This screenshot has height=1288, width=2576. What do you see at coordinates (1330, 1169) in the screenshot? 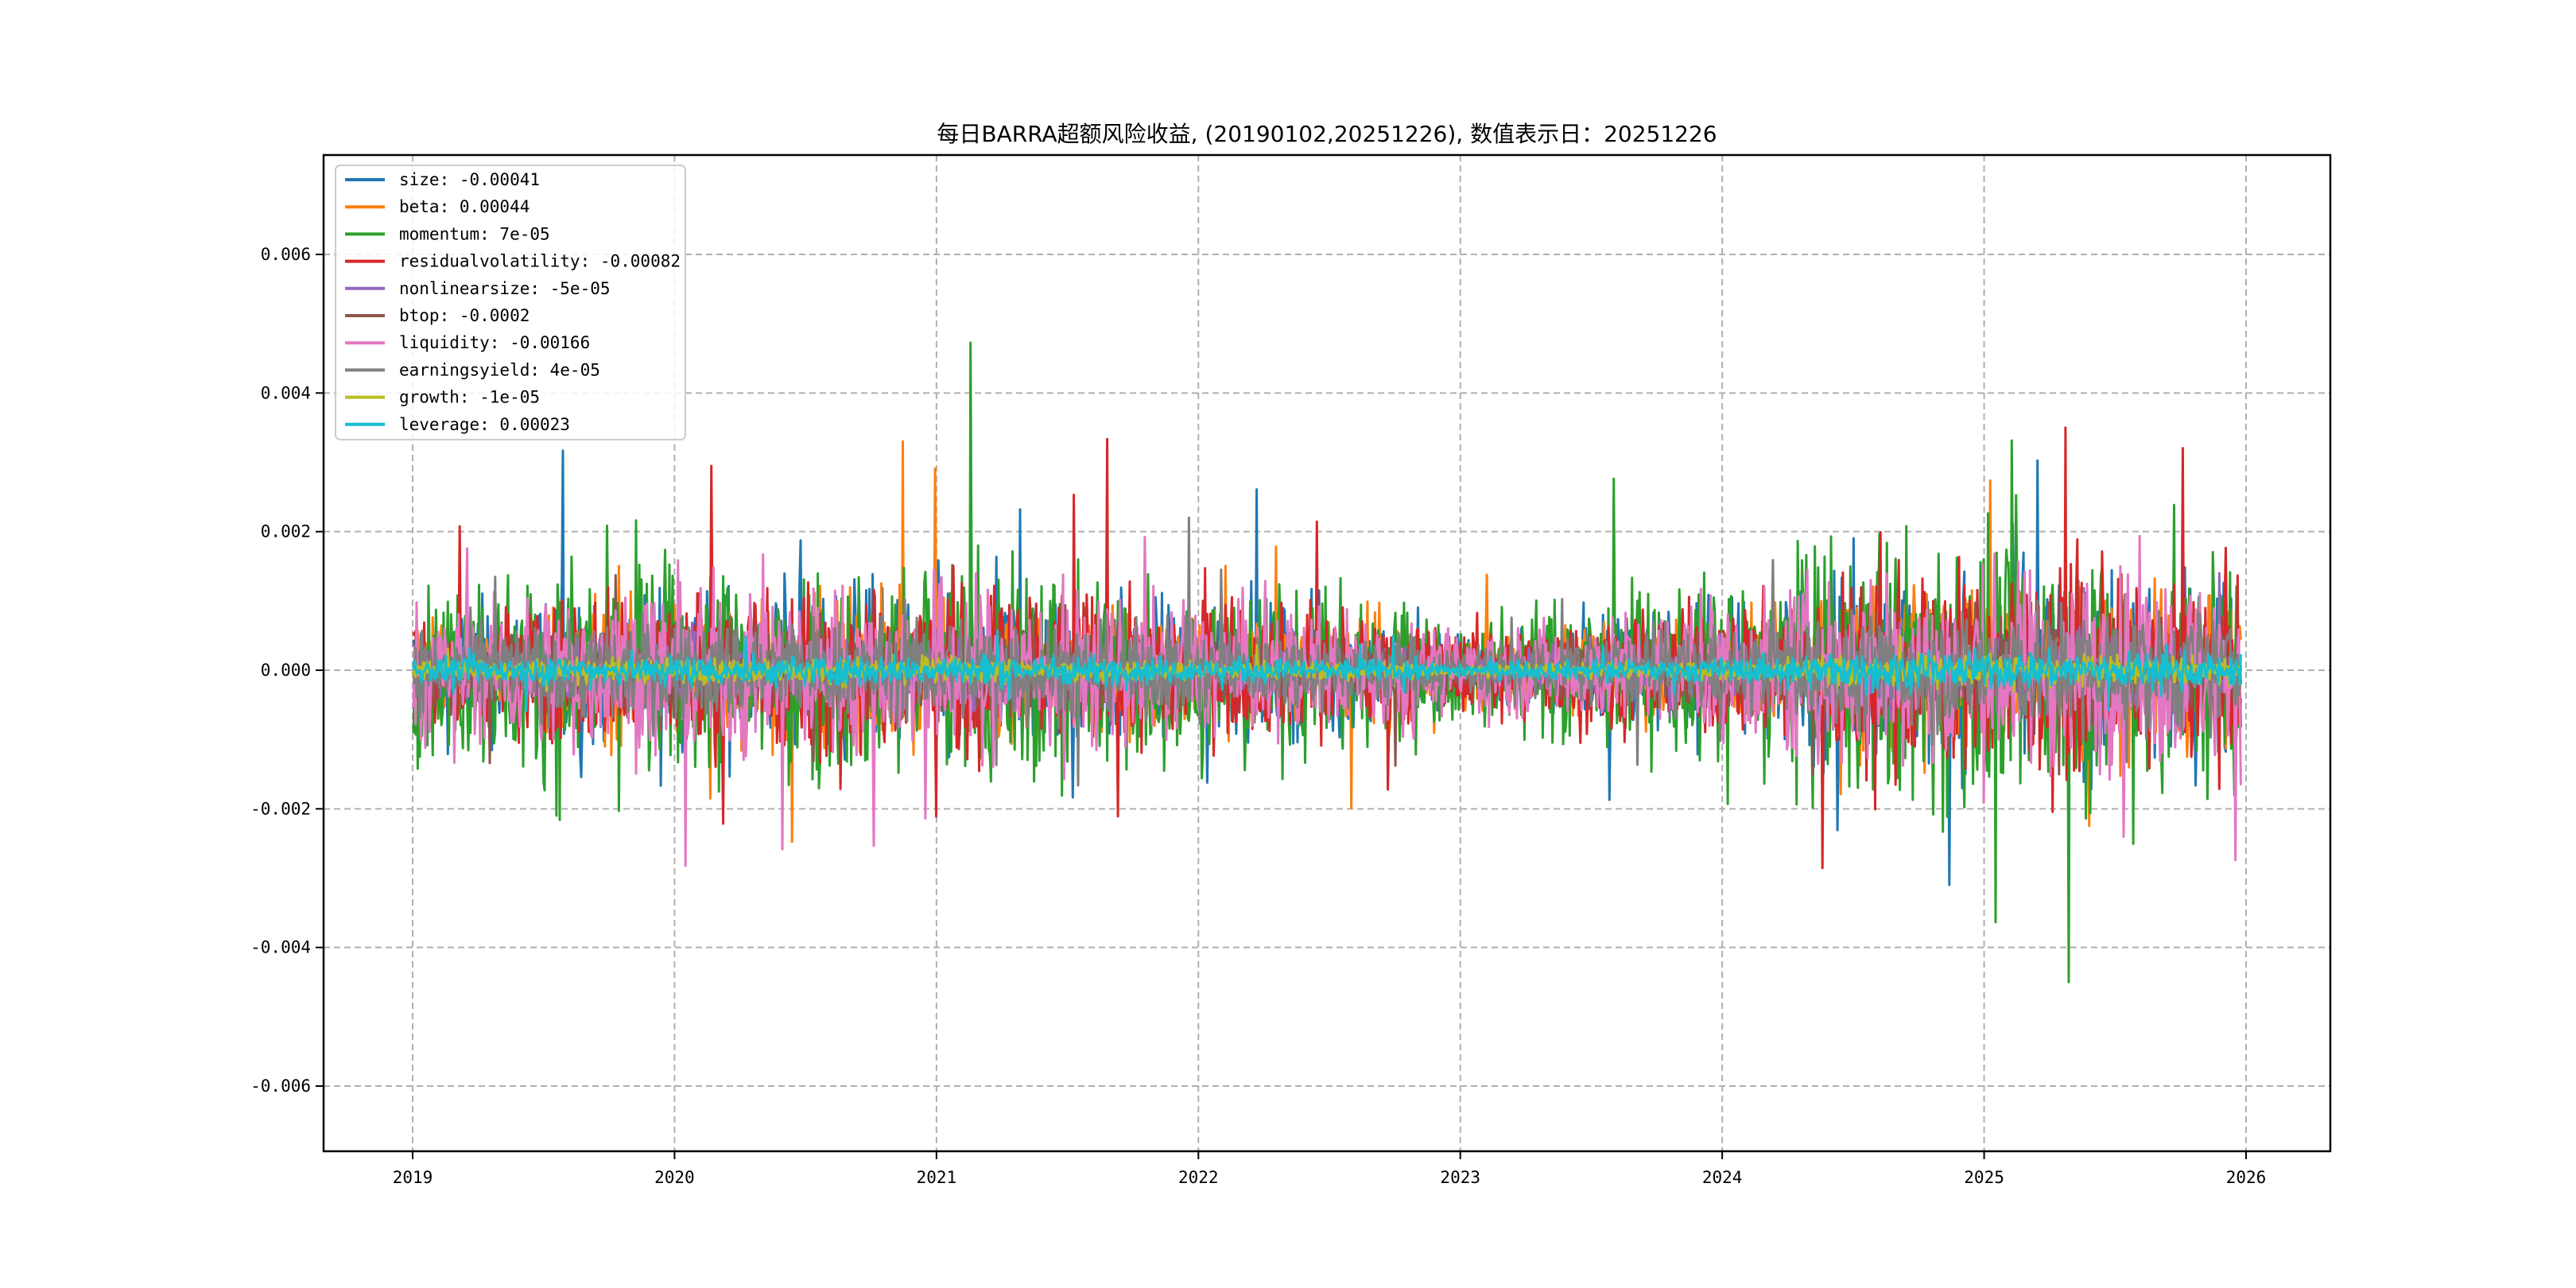
I see `x-axis: 2019 2020 2021 2022 2023 2024 2025 2026` at bounding box center [1330, 1169].